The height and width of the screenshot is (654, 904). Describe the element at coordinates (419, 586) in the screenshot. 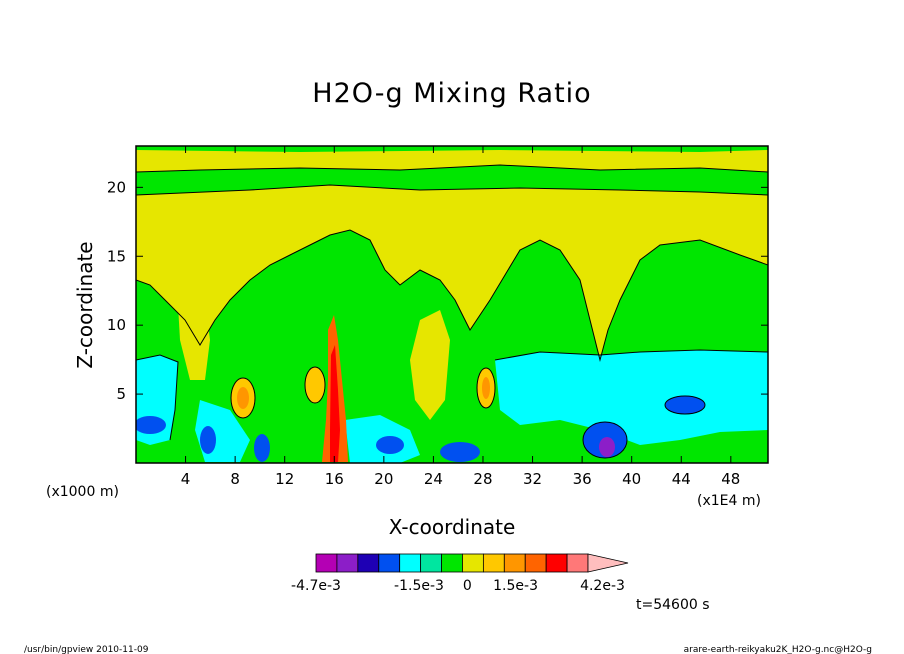

I see `colorbar-tick-label: -1.5e-3` at that location.